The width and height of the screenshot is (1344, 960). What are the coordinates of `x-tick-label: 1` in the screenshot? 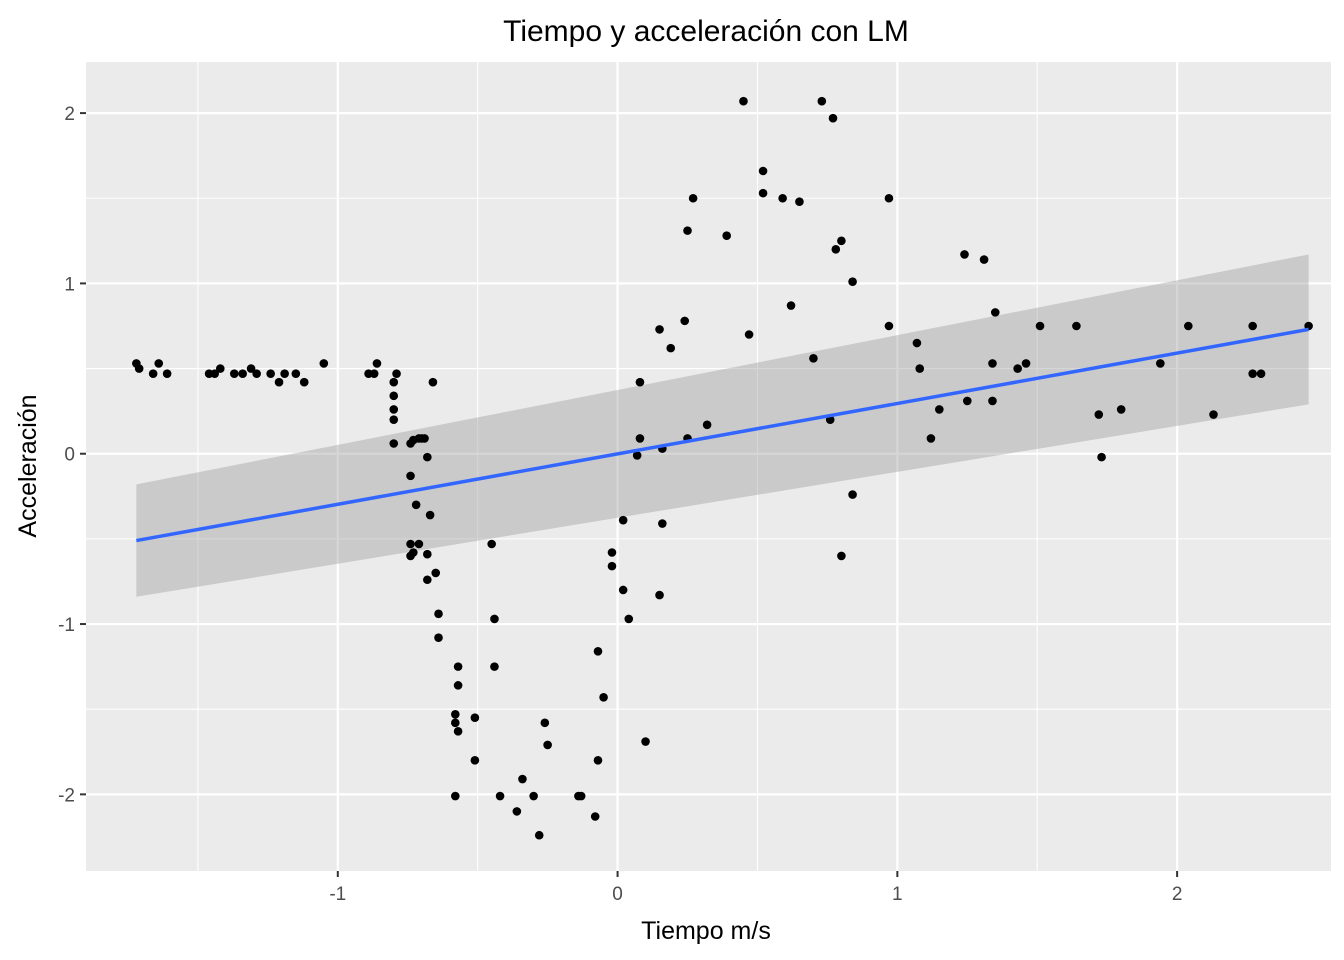 It's located at (897, 894).